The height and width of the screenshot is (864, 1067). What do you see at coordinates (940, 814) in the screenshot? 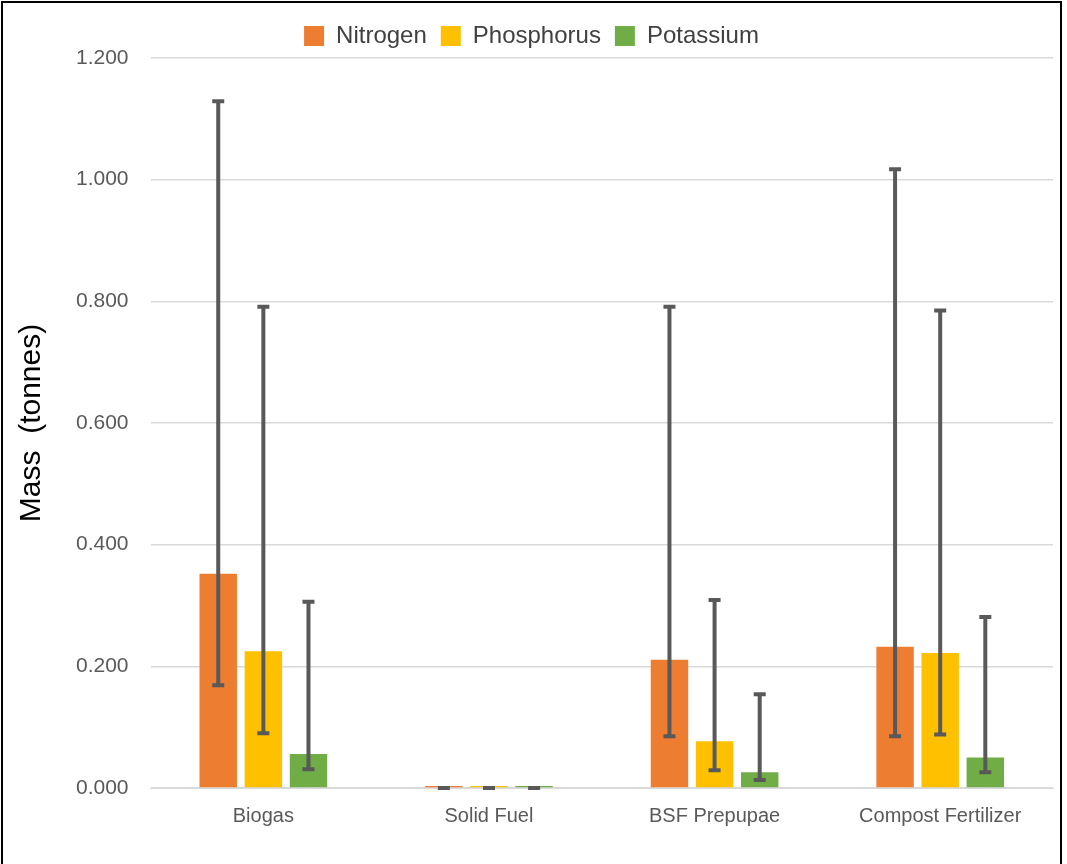
I see `x-tick-label: Compost Fertilizer` at bounding box center [940, 814].